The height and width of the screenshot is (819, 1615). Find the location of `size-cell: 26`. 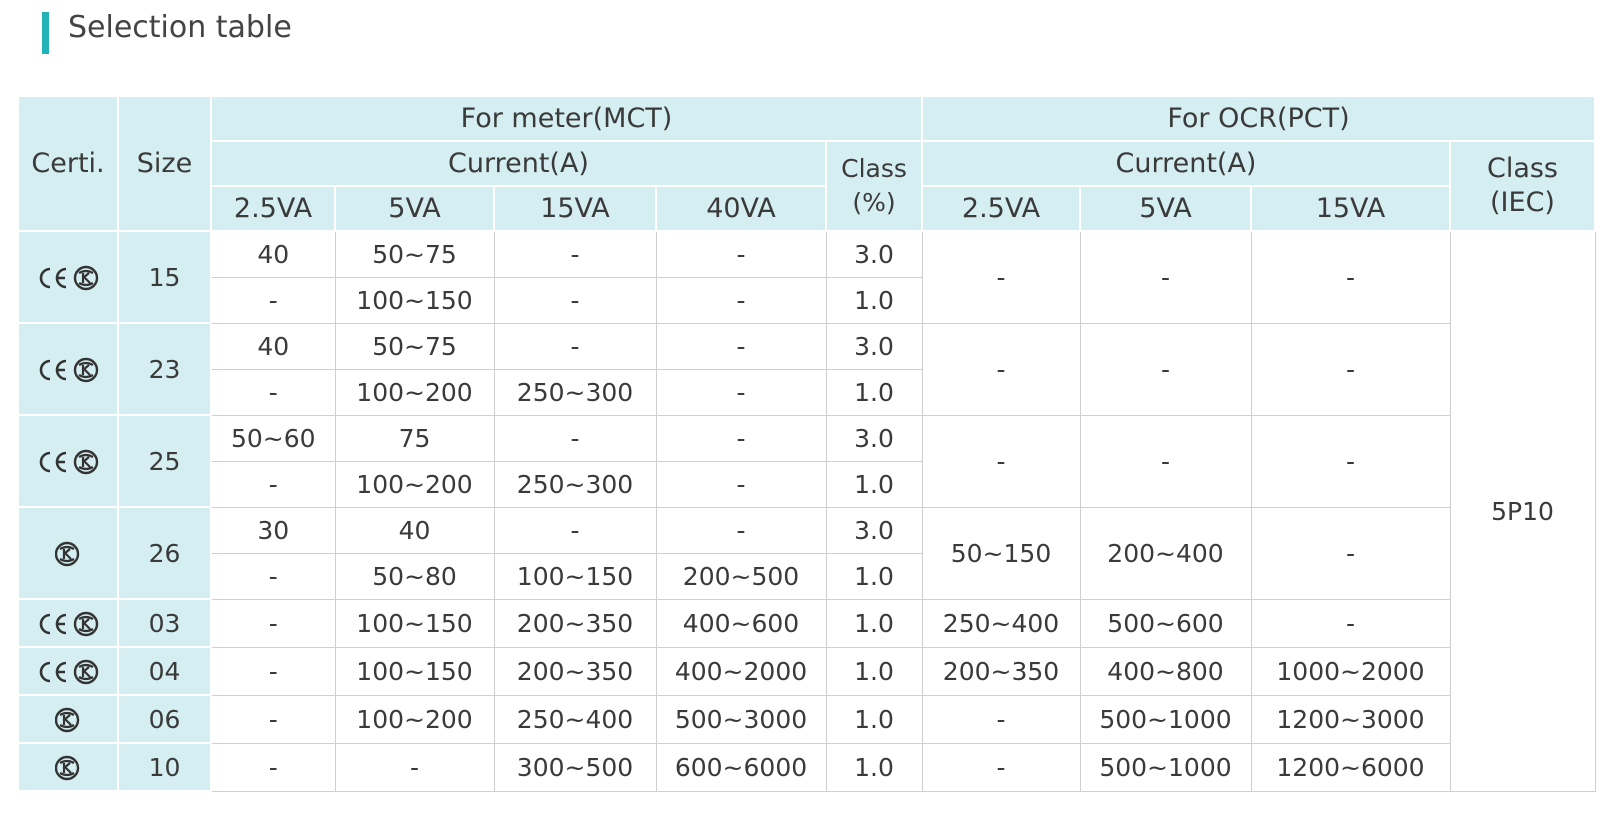

size-cell: 26 is located at coordinates (164, 553).